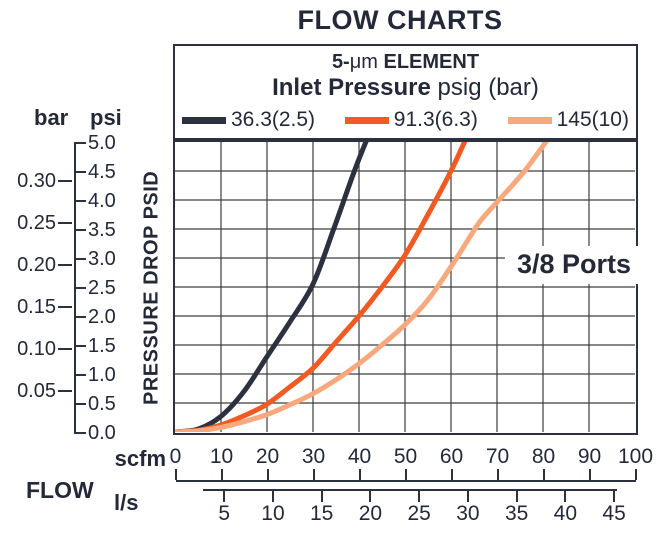 Image resolution: width=664 pixels, height=536 pixels. Describe the element at coordinates (400, 20) in the screenshot. I see `page-title: FLOW CHARTS` at that location.